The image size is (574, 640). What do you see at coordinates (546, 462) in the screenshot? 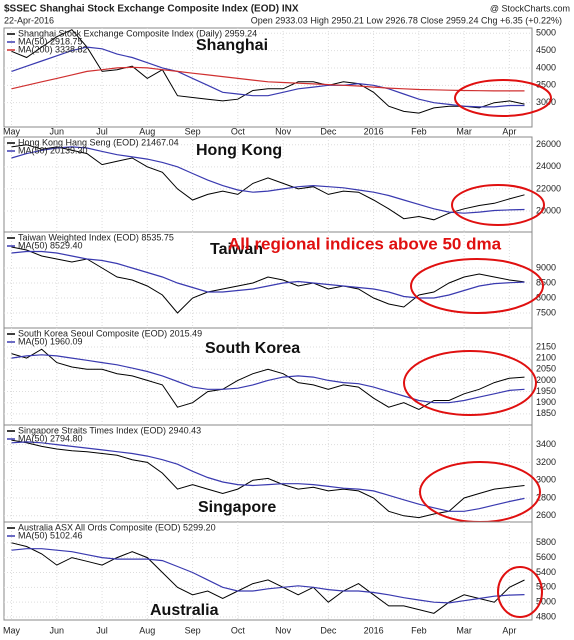
I see `y-tick-label: 3200` at bounding box center [546, 462].